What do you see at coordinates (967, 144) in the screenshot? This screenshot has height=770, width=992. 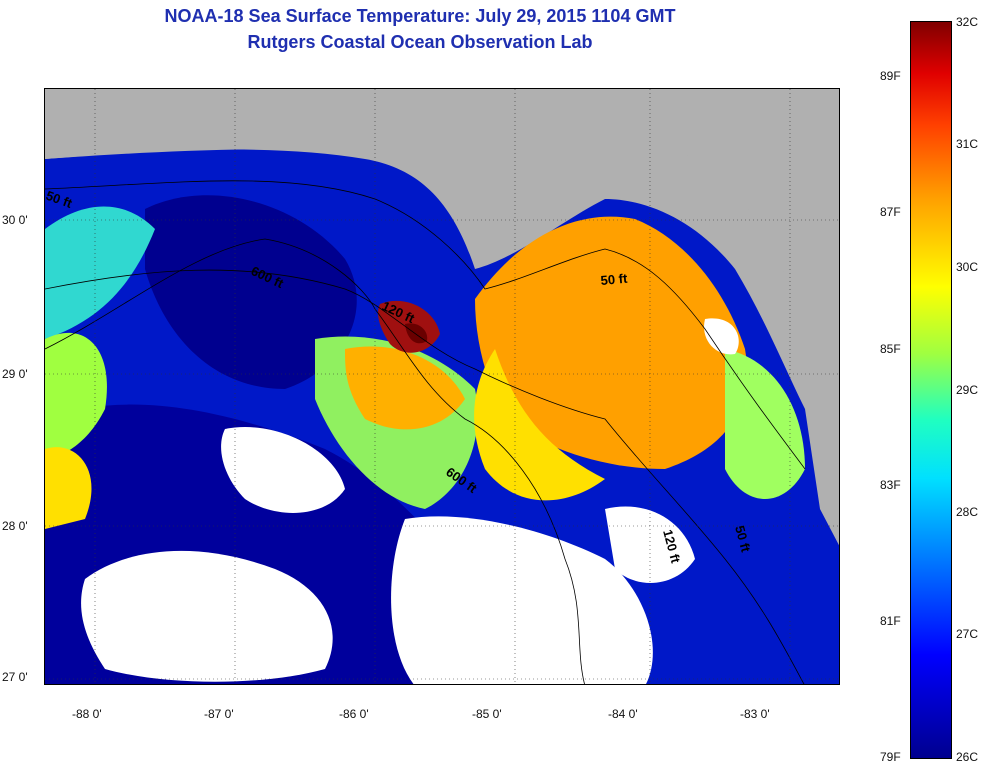 I see `colorbar-celsius-label: 31C` at bounding box center [967, 144].